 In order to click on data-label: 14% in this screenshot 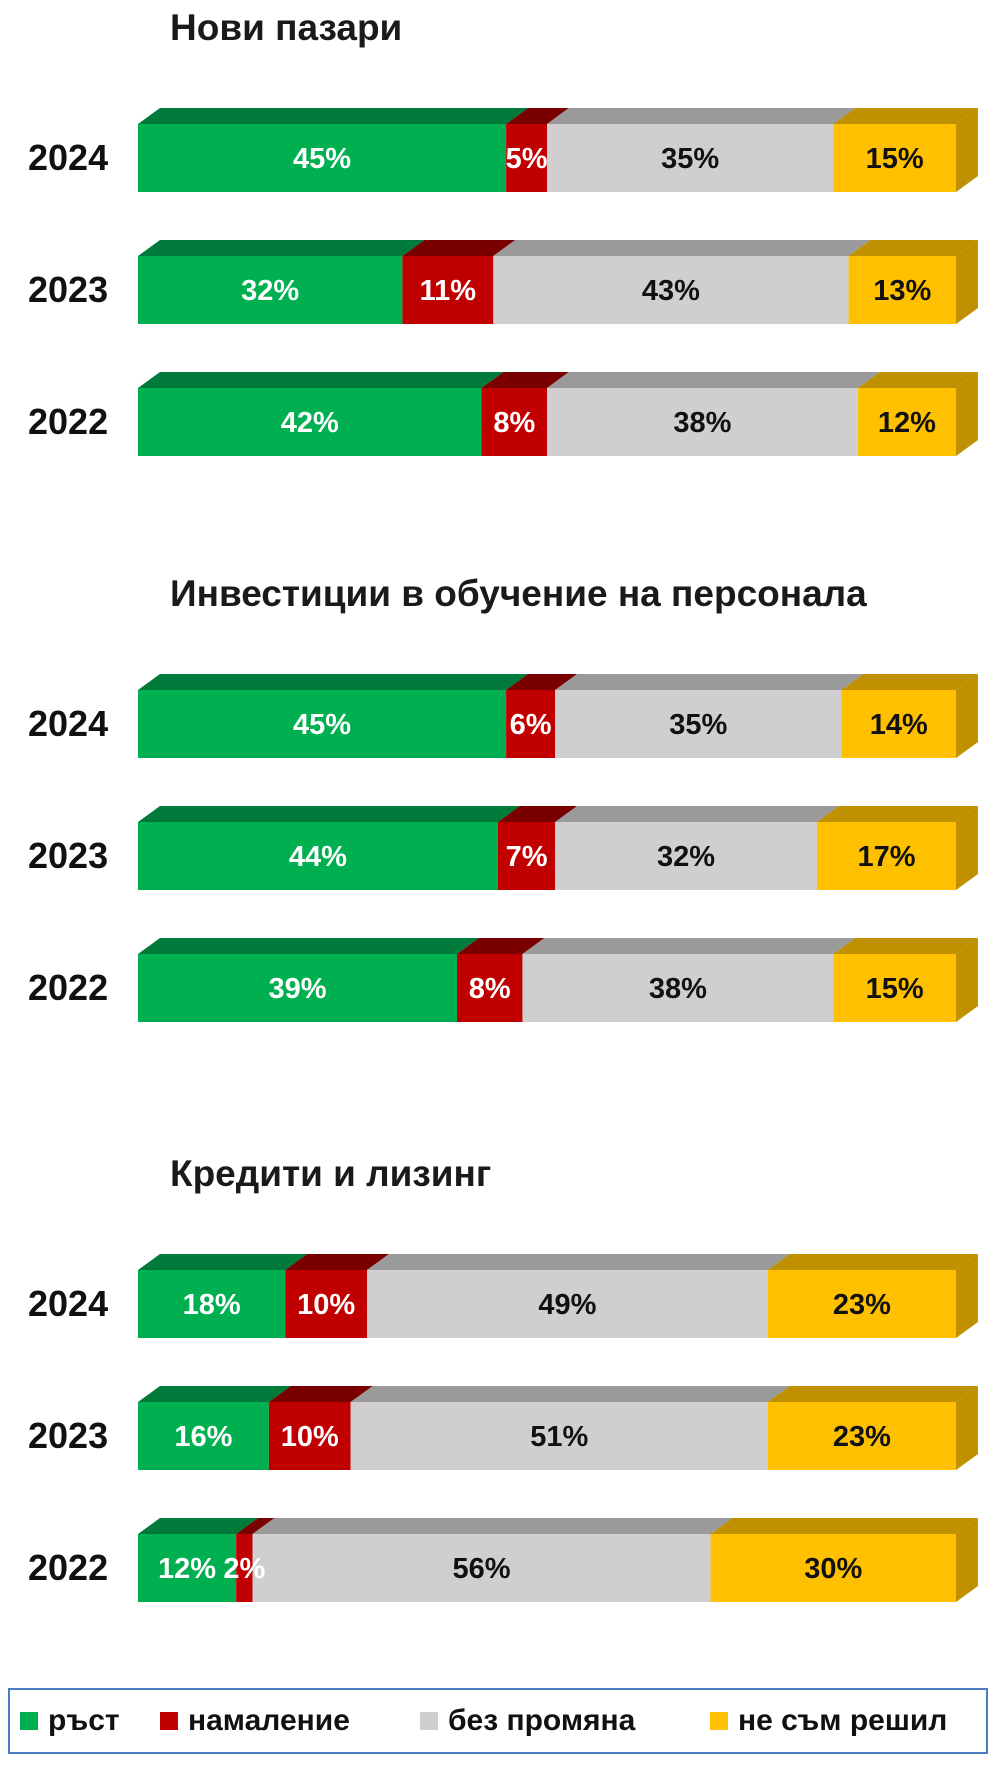, I will do `click(899, 725)`.